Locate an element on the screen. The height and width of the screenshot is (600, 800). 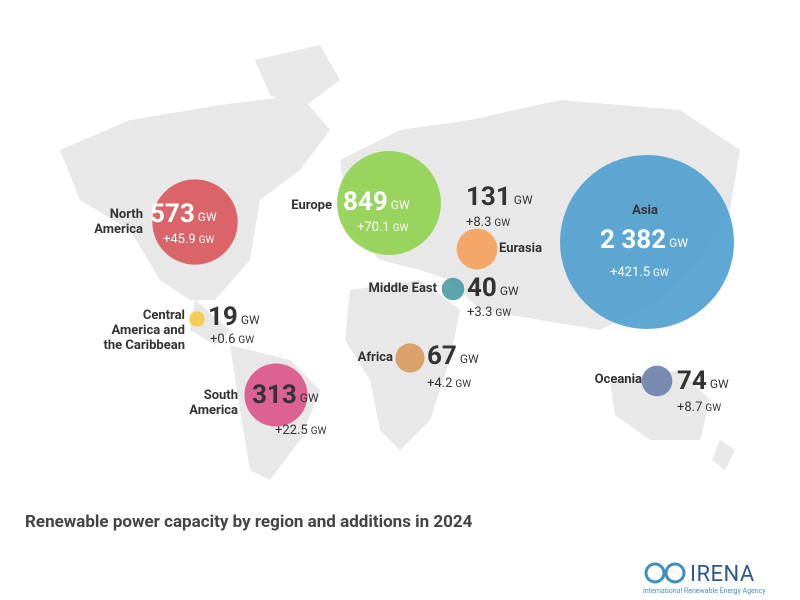
region-name: Africa is located at coordinates (375, 357).